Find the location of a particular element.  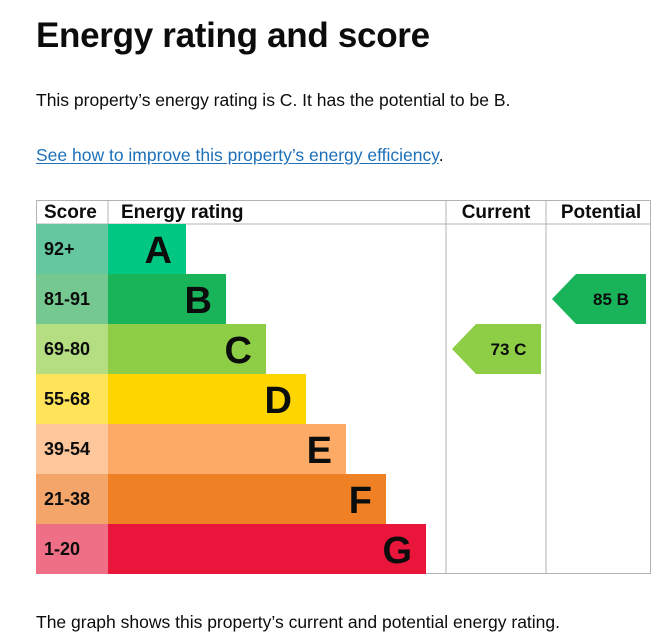

score-cell-a is located at coordinates (72, 249).